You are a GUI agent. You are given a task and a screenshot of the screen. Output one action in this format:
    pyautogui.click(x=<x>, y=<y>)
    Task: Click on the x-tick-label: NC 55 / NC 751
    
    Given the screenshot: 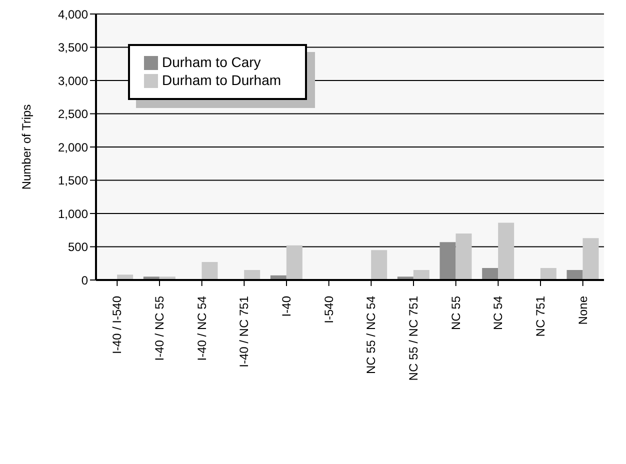 What is the action you would take?
    pyautogui.click(x=413, y=338)
    